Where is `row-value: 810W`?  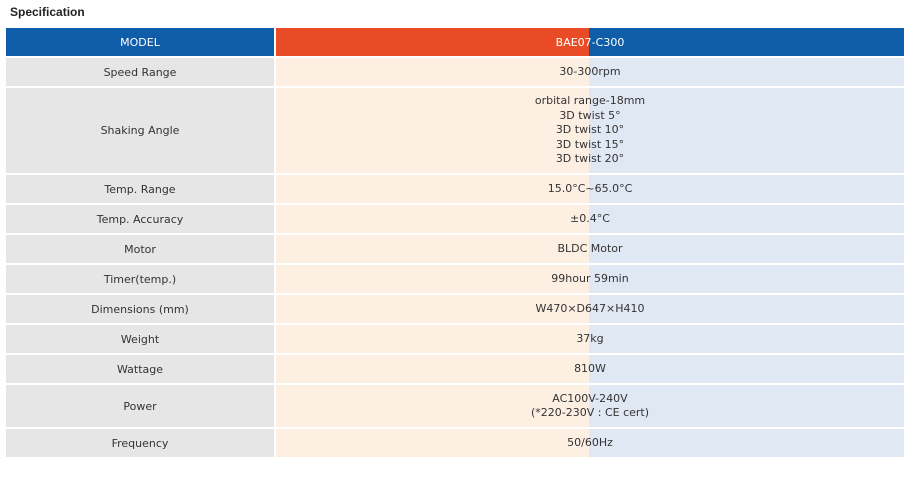 row-value: 810W is located at coordinates (589, 369).